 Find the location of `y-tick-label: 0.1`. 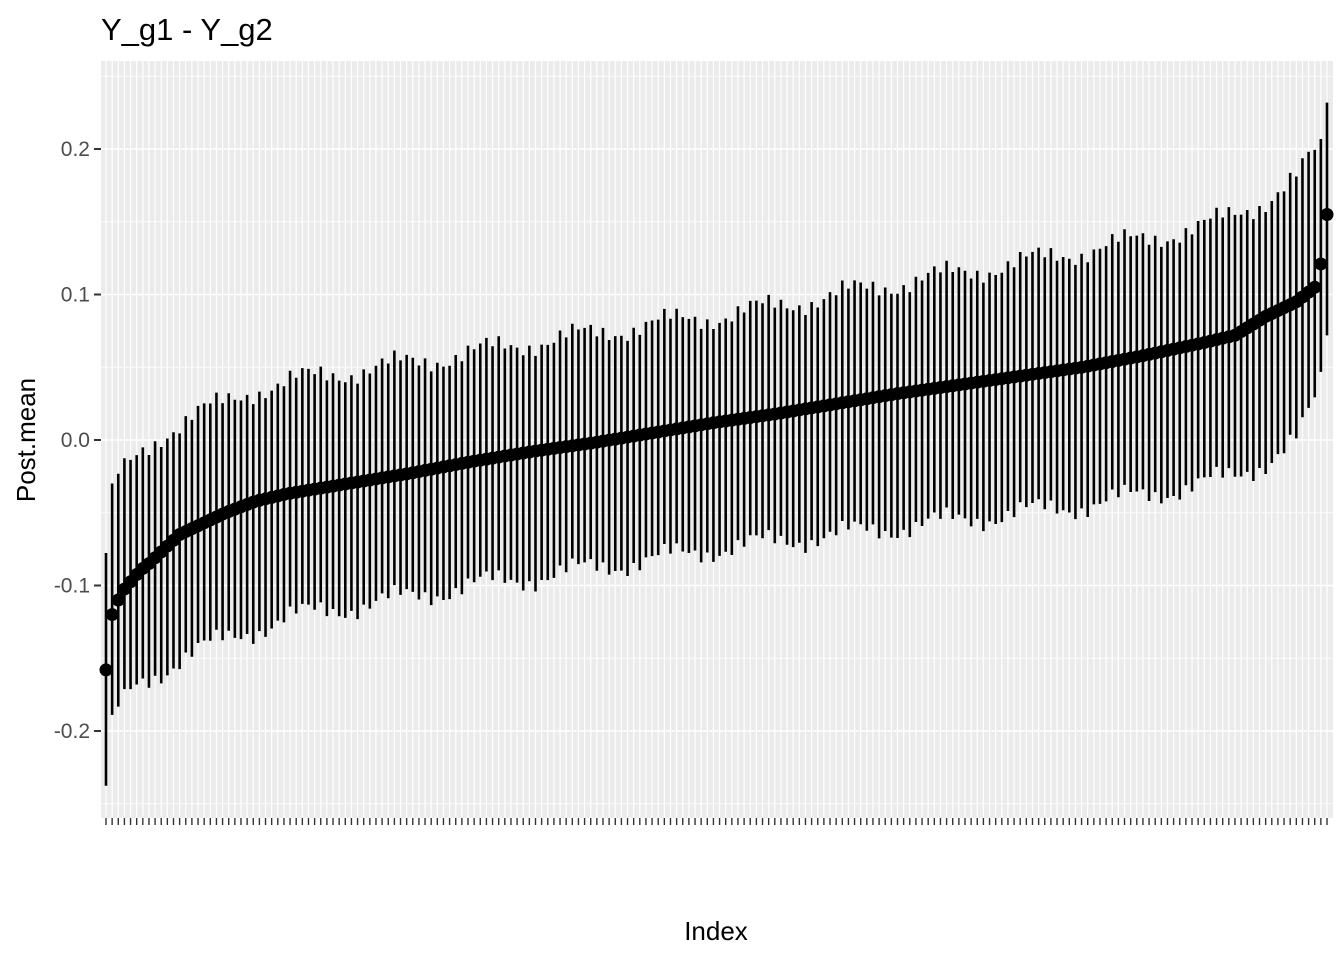

y-tick-label: 0.1 is located at coordinates (75, 295).